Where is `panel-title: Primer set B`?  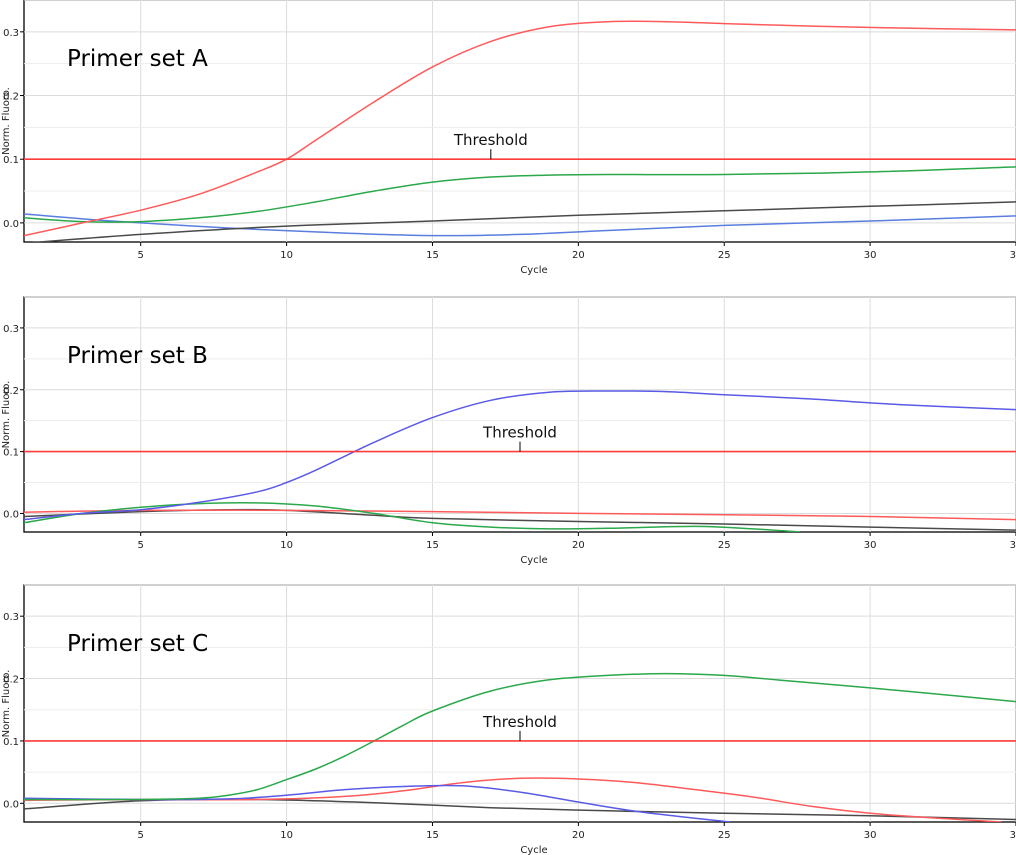 panel-title: Primer set B is located at coordinates (137, 356).